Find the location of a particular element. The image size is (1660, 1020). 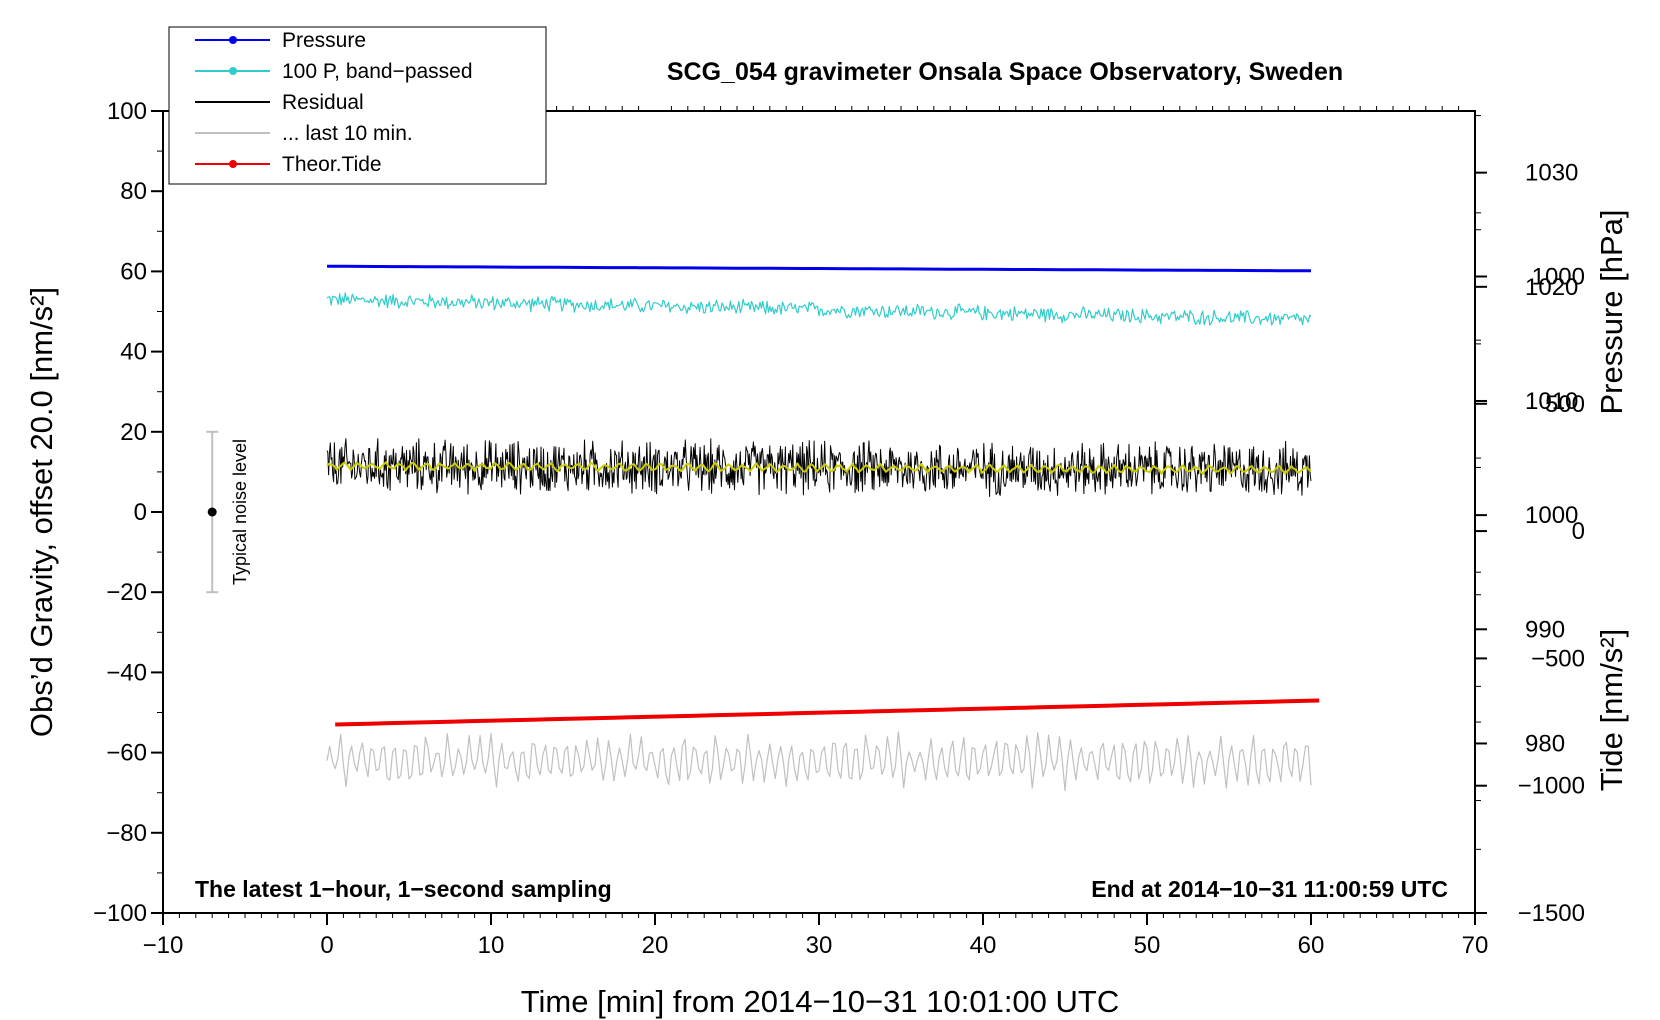

tide-tick-label: 0 is located at coordinates (1578, 531).